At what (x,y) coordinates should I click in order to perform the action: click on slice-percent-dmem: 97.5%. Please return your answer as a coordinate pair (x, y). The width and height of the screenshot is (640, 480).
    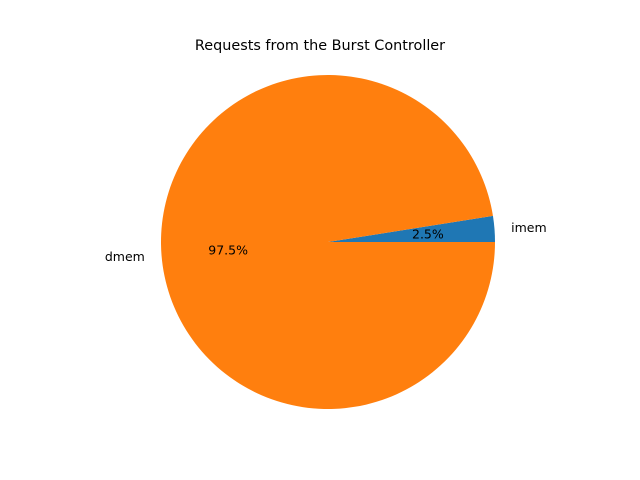
    Looking at the image, I should click on (228, 249).